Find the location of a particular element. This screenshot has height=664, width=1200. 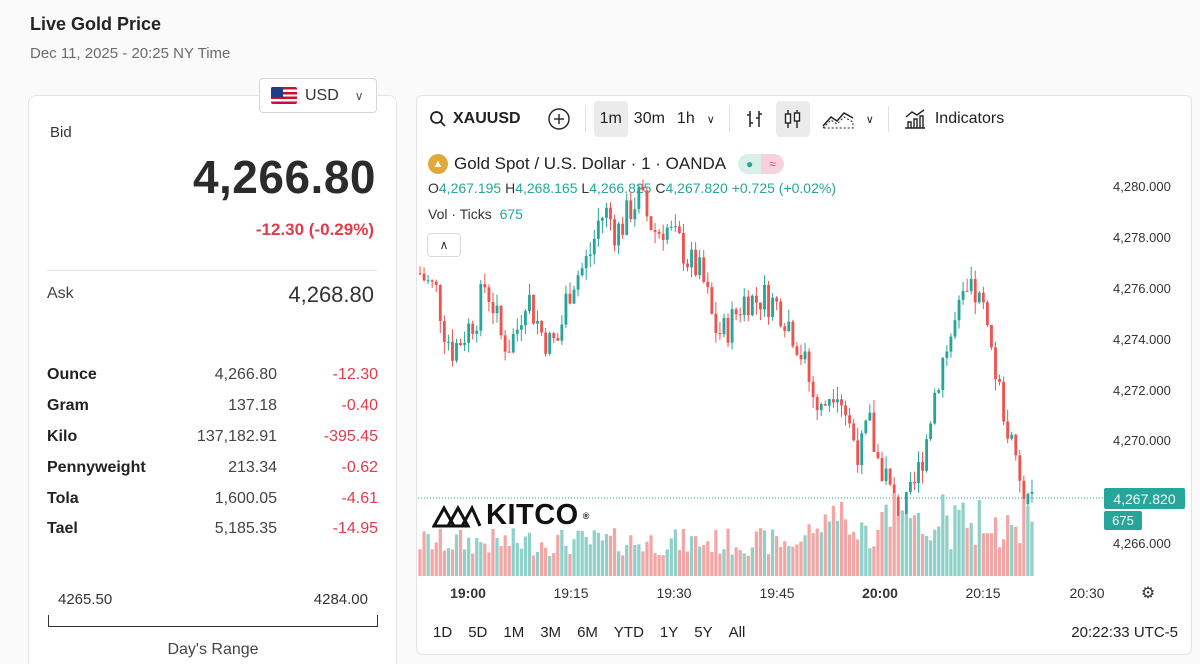

y-tick-label: 4,274.000 is located at coordinates (1142, 339).